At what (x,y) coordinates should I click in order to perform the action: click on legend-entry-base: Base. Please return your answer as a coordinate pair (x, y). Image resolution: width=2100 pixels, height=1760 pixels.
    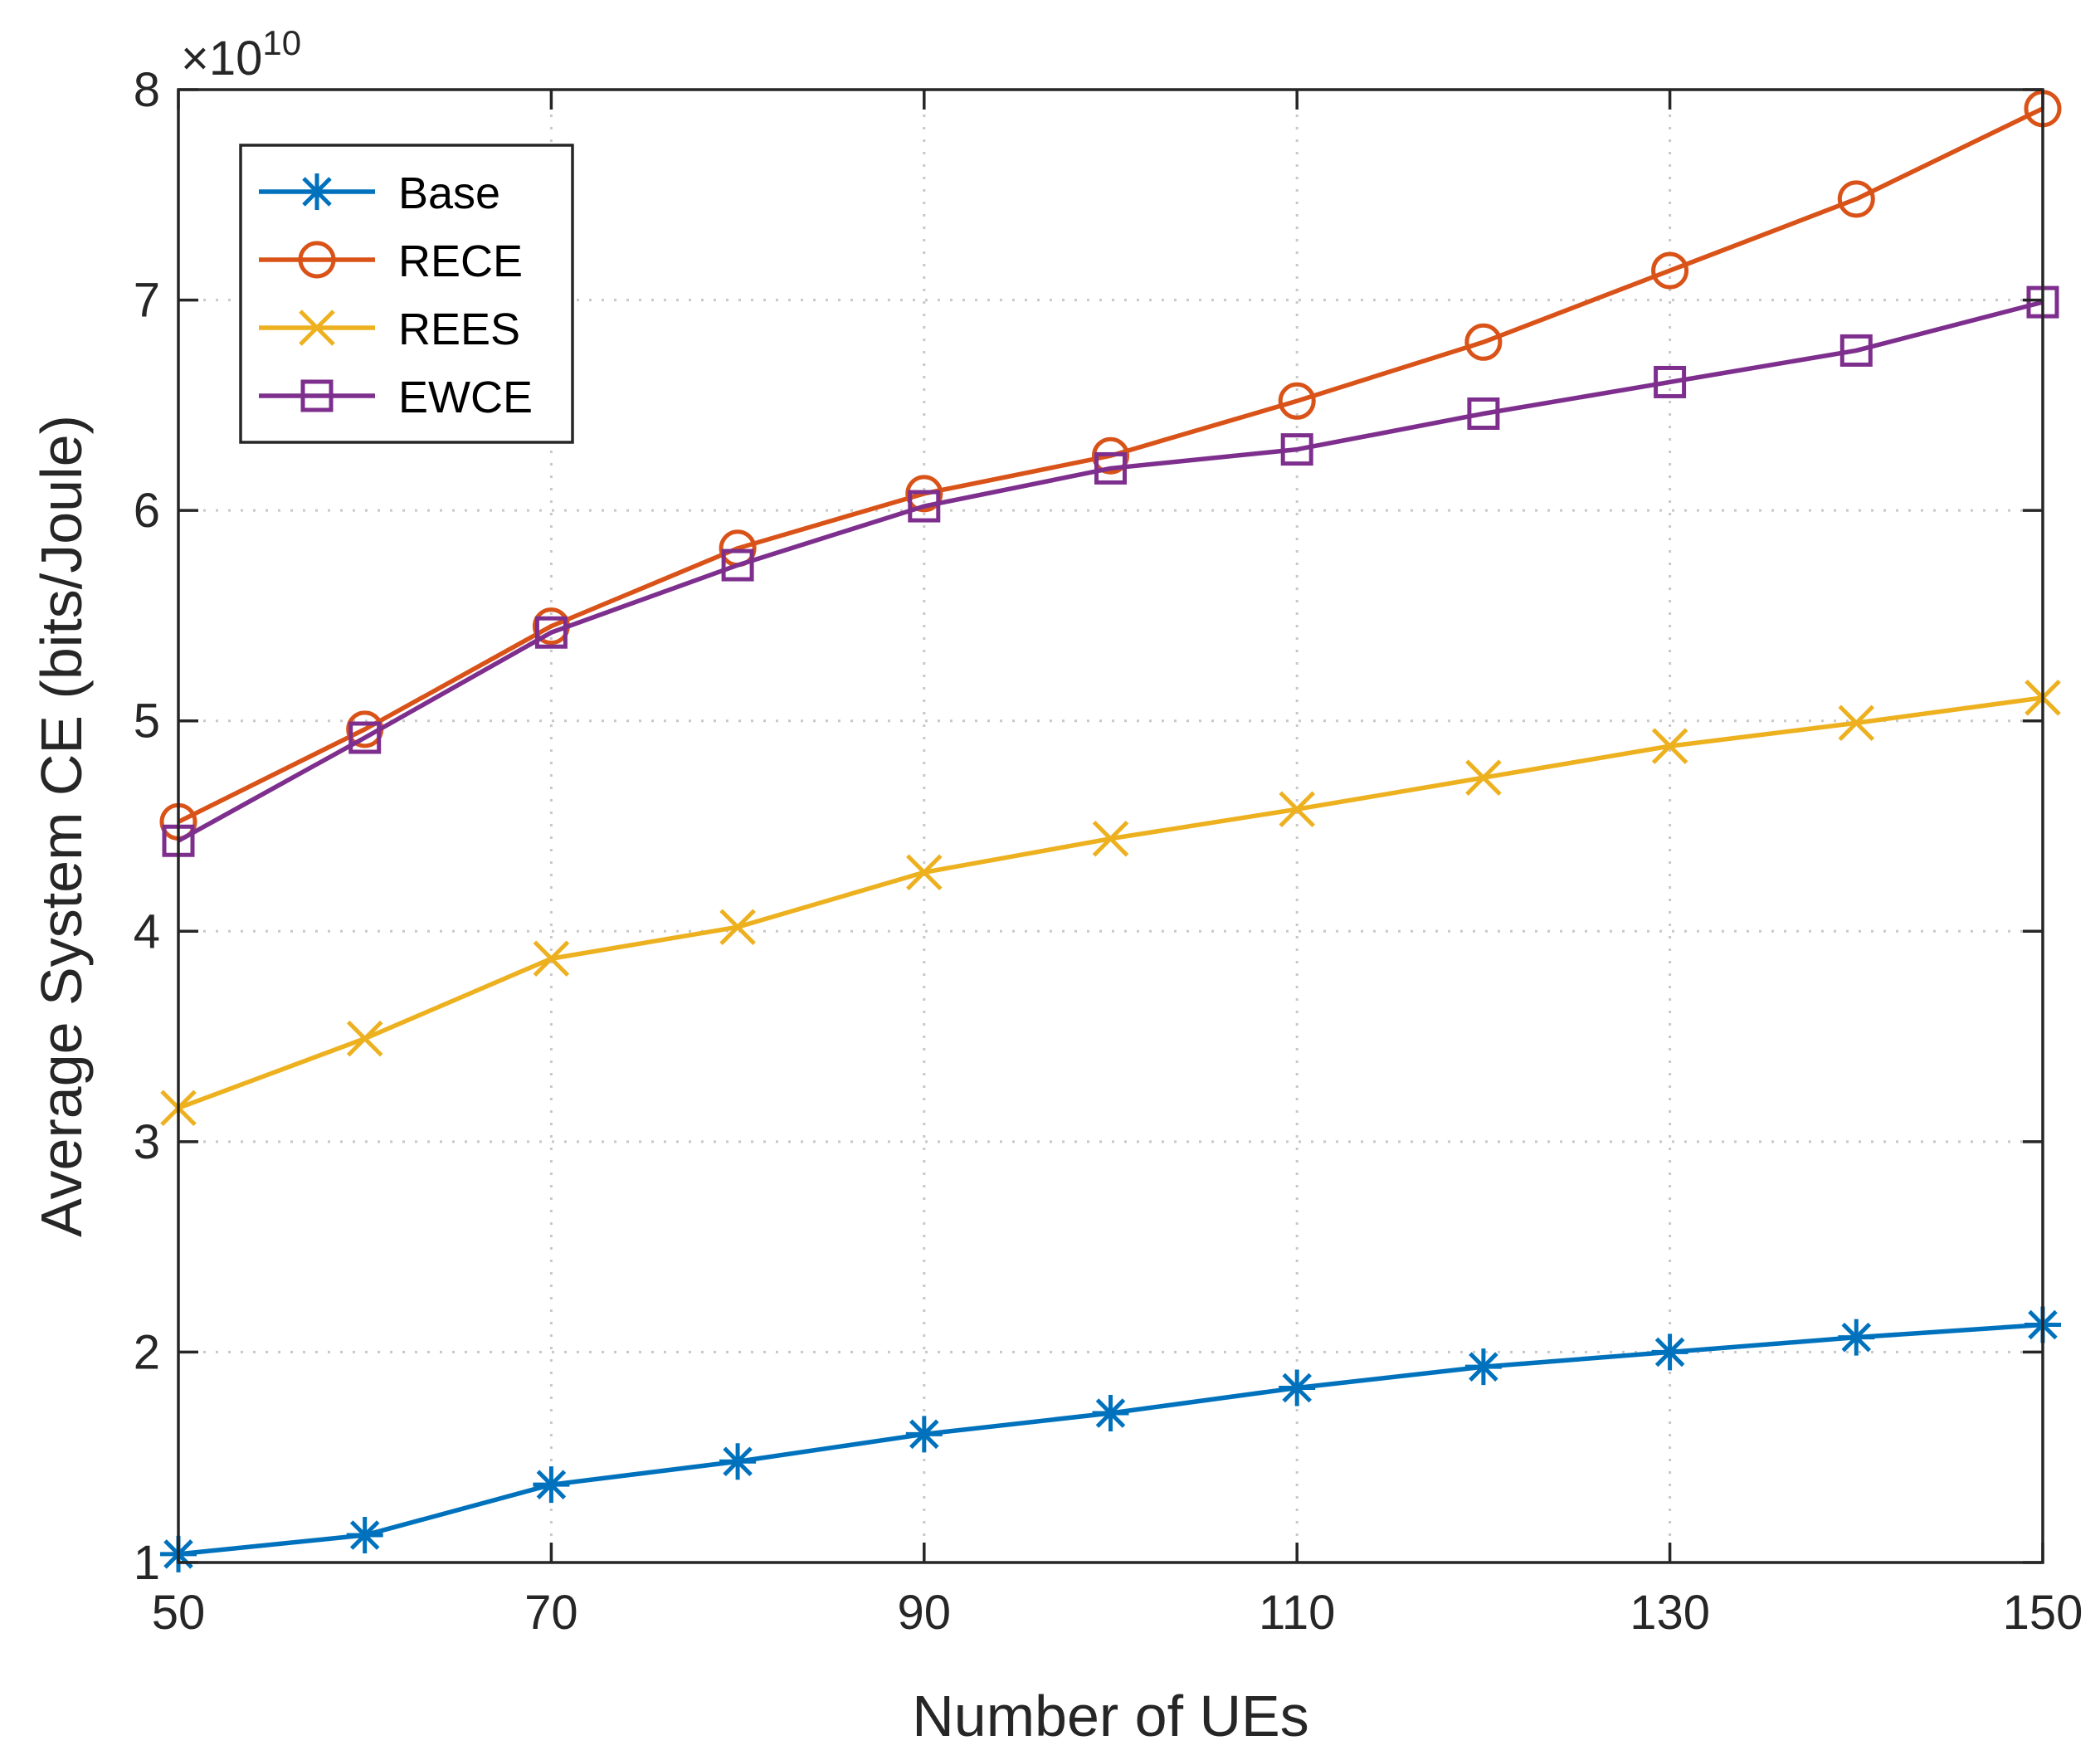
    Looking at the image, I should click on (379, 193).